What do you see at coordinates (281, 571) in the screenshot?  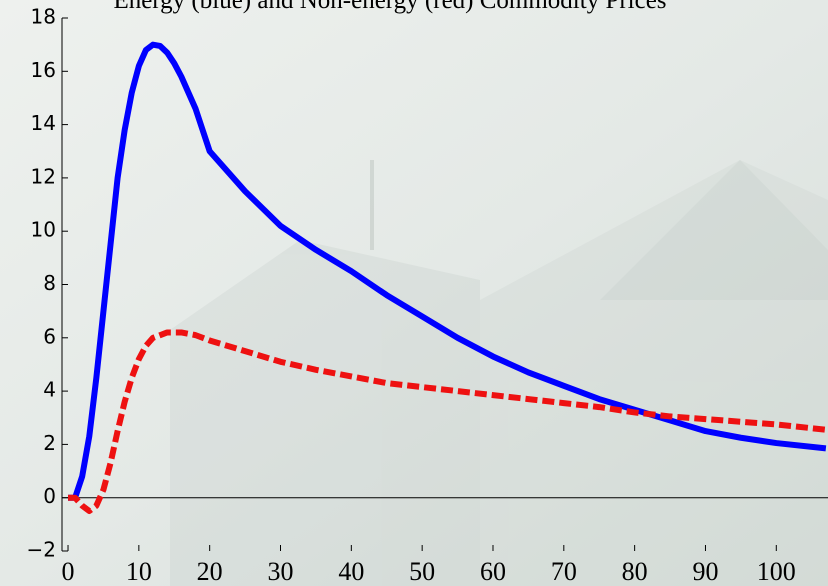 I see `x-tick-label: 30` at bounding box center [281, 571].